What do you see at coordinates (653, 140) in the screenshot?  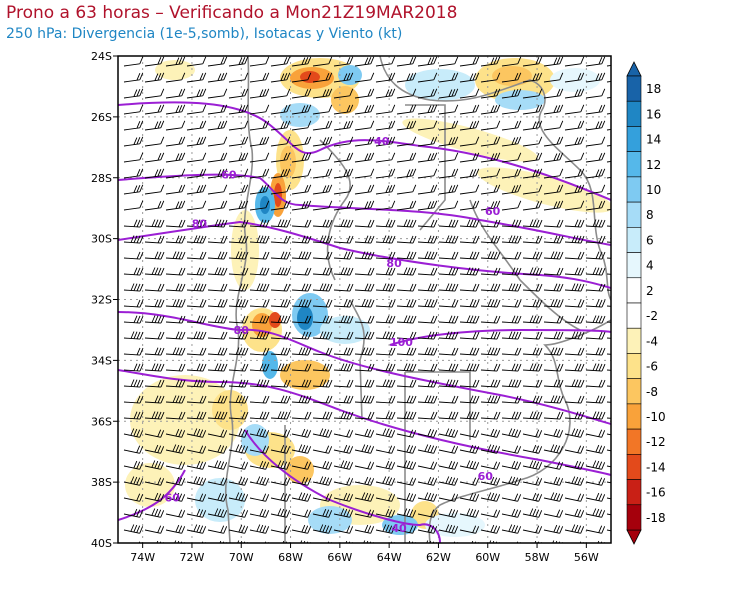 I see `colorbar-label: 14` at bounding box center [653, 140].